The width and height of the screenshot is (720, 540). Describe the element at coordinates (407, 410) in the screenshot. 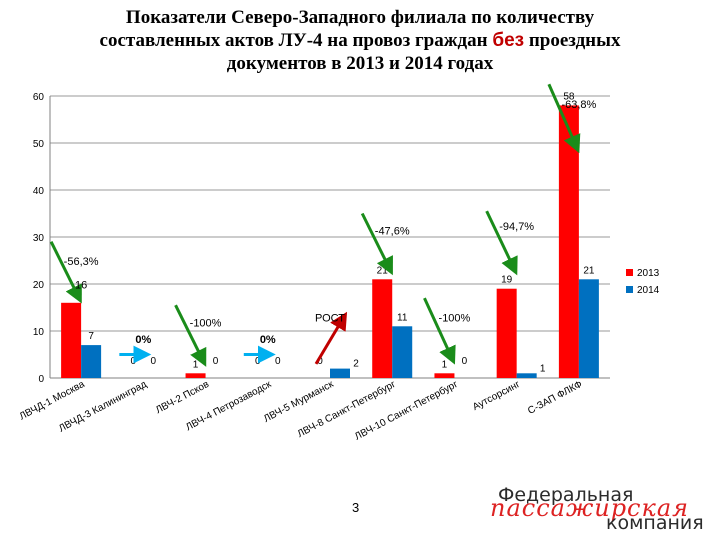

I see `x-category-label: ЛВЧ-10 Санкт-Петербург` at that location.